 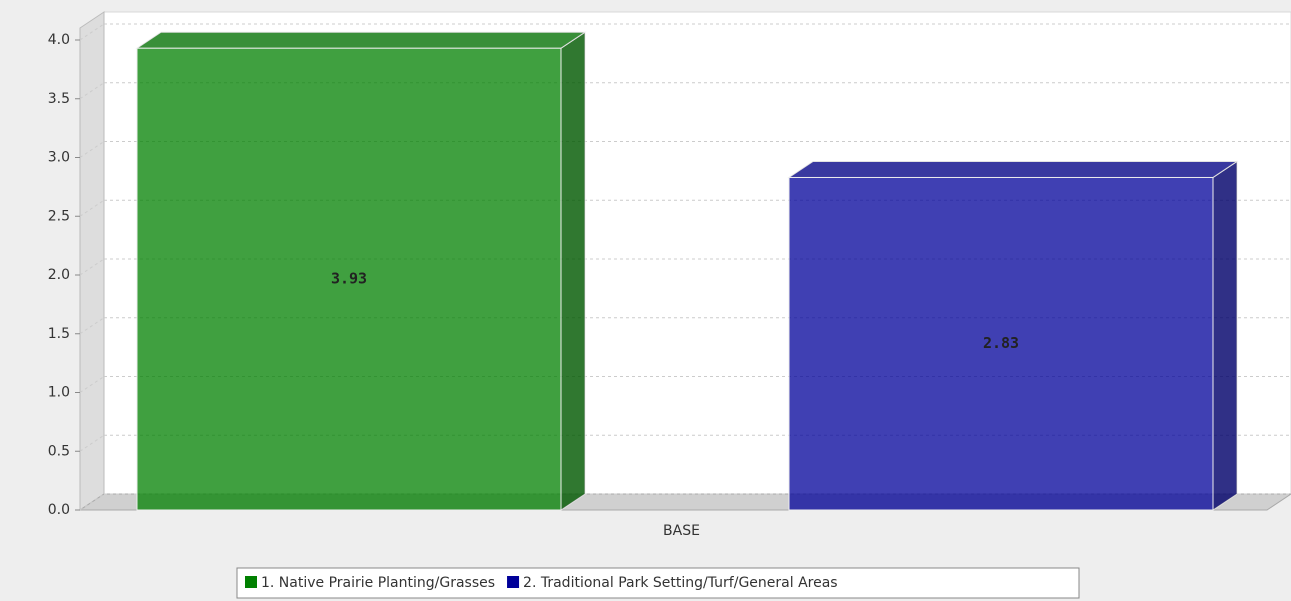 What do you see at coordinates (59, 334) in the screenshot?
I see `y-tick-label: 1.5` at bounding box center [59, 334].